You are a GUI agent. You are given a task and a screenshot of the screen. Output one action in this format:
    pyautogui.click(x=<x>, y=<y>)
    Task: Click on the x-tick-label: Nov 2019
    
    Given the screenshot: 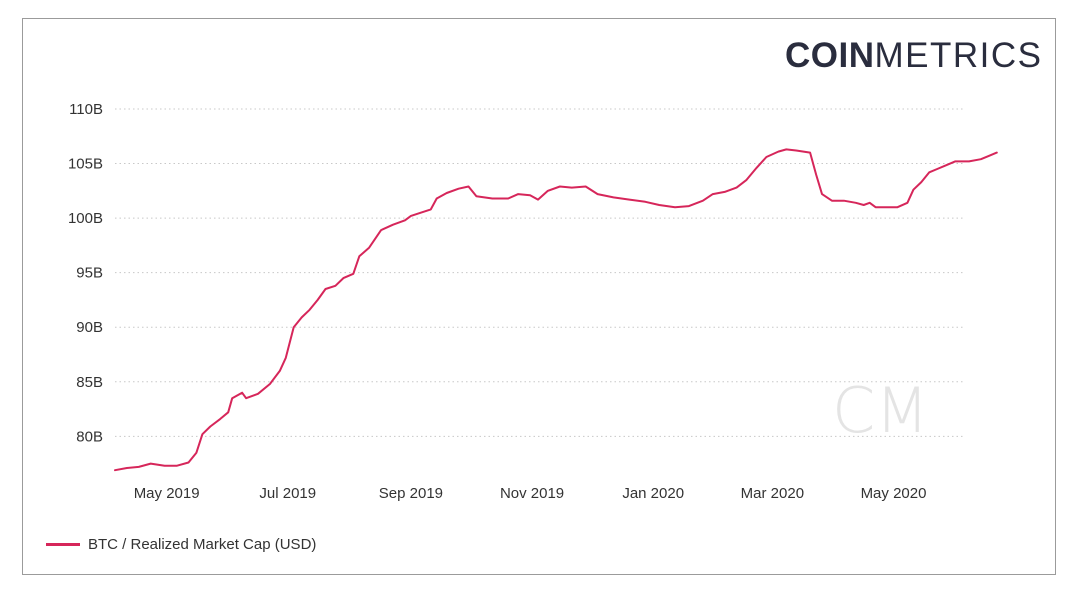 What is the action you would take?
    pyautogui.click(x=532, y=493)
    